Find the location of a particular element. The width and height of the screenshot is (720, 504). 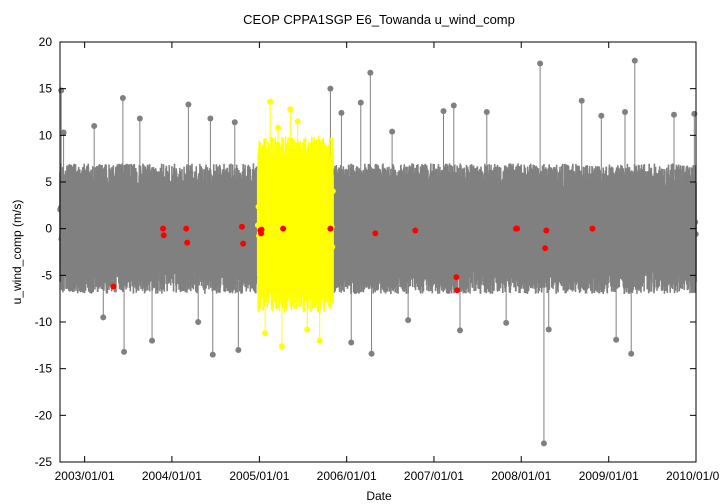

y-tick-label: -25 is located at coordinates (44, 462).